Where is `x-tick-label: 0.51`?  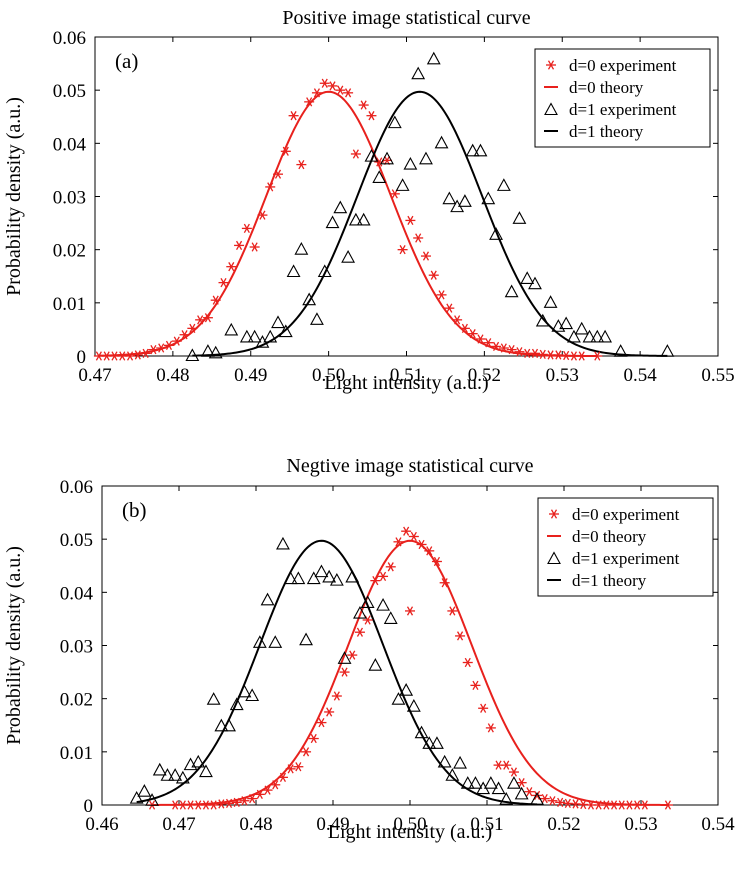
x-tick-label: 0.51 is located at coordinates (406, 375).